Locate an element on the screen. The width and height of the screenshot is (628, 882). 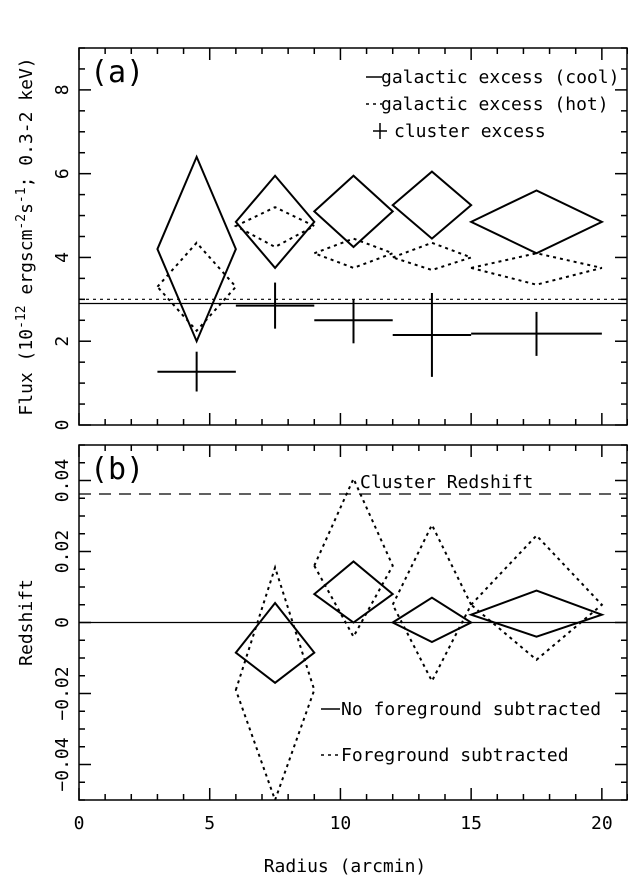
legend-label: No foreground subtracted is located at coordinates (471, 709).